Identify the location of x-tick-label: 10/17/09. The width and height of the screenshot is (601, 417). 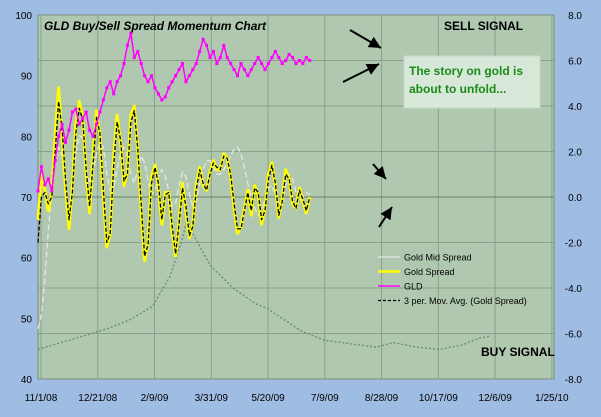
(438, 398).